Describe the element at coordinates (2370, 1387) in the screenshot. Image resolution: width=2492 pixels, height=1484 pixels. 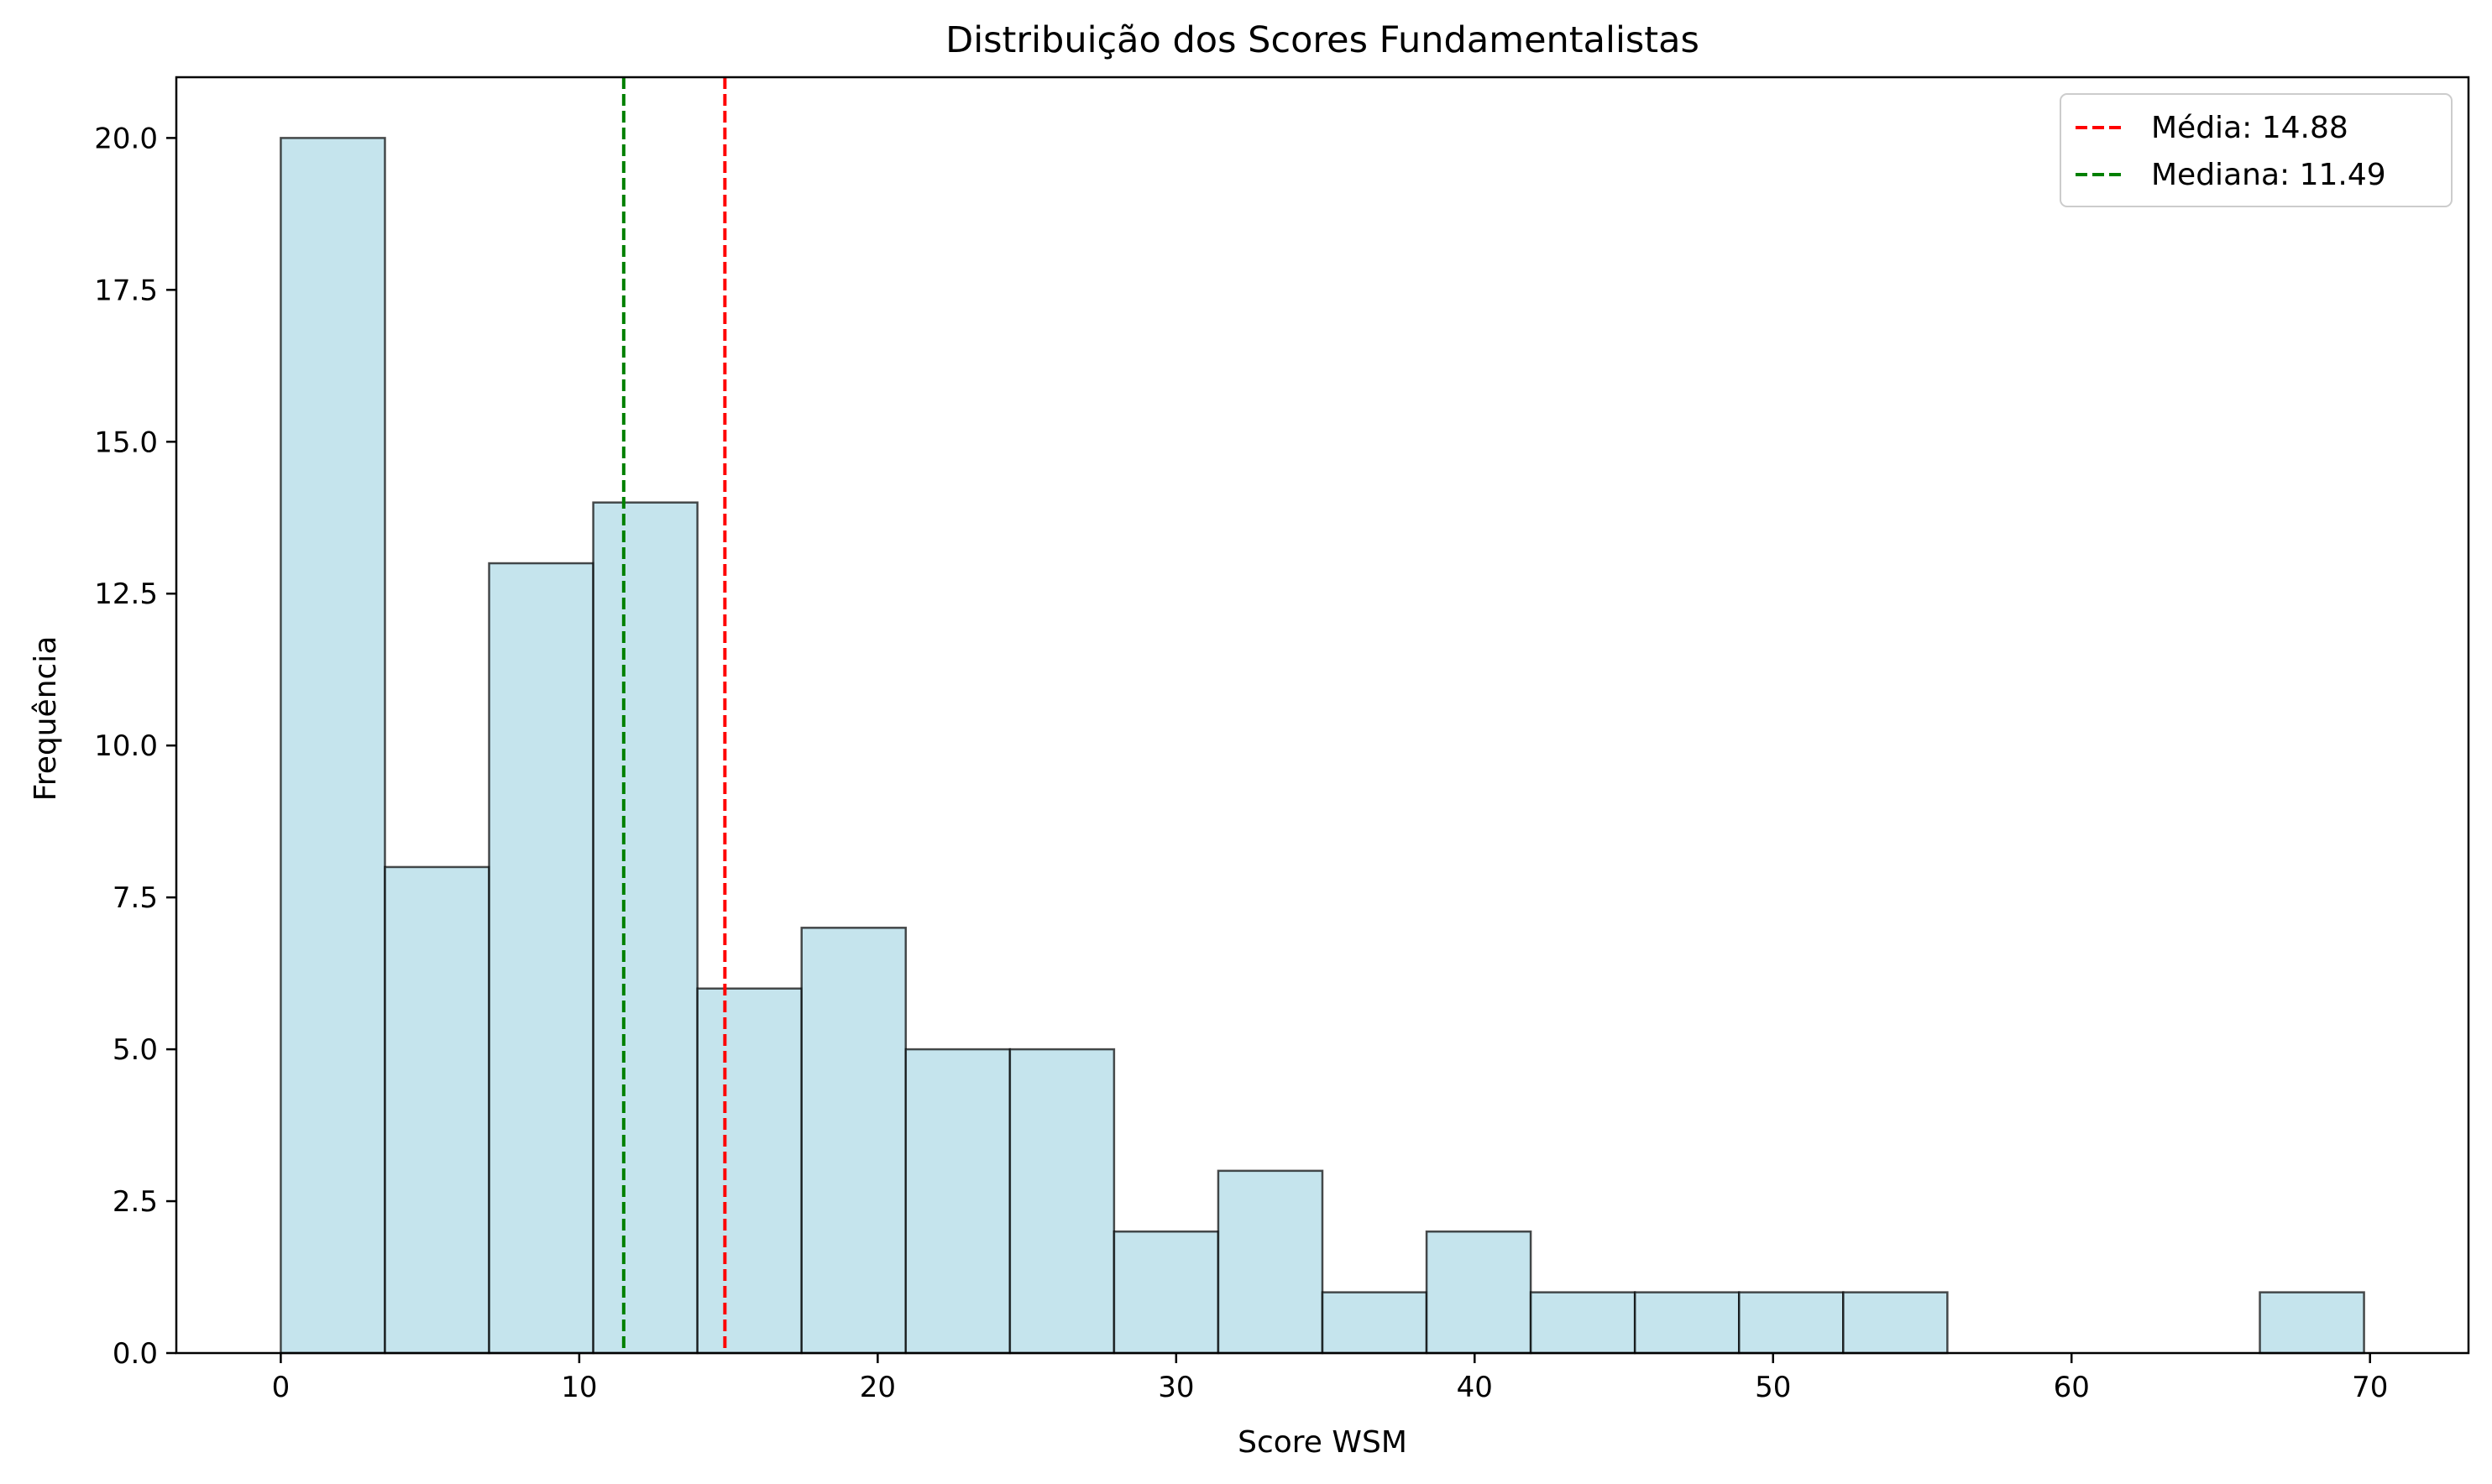
I see `x-tick-label: 70` at that location.